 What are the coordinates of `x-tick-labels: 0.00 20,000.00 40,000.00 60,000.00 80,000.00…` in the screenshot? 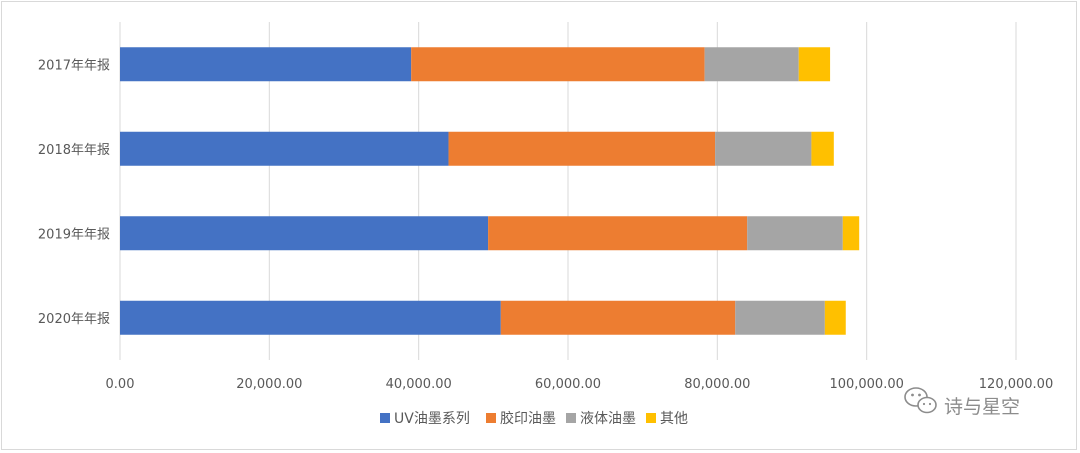 It's located at (580, 384).